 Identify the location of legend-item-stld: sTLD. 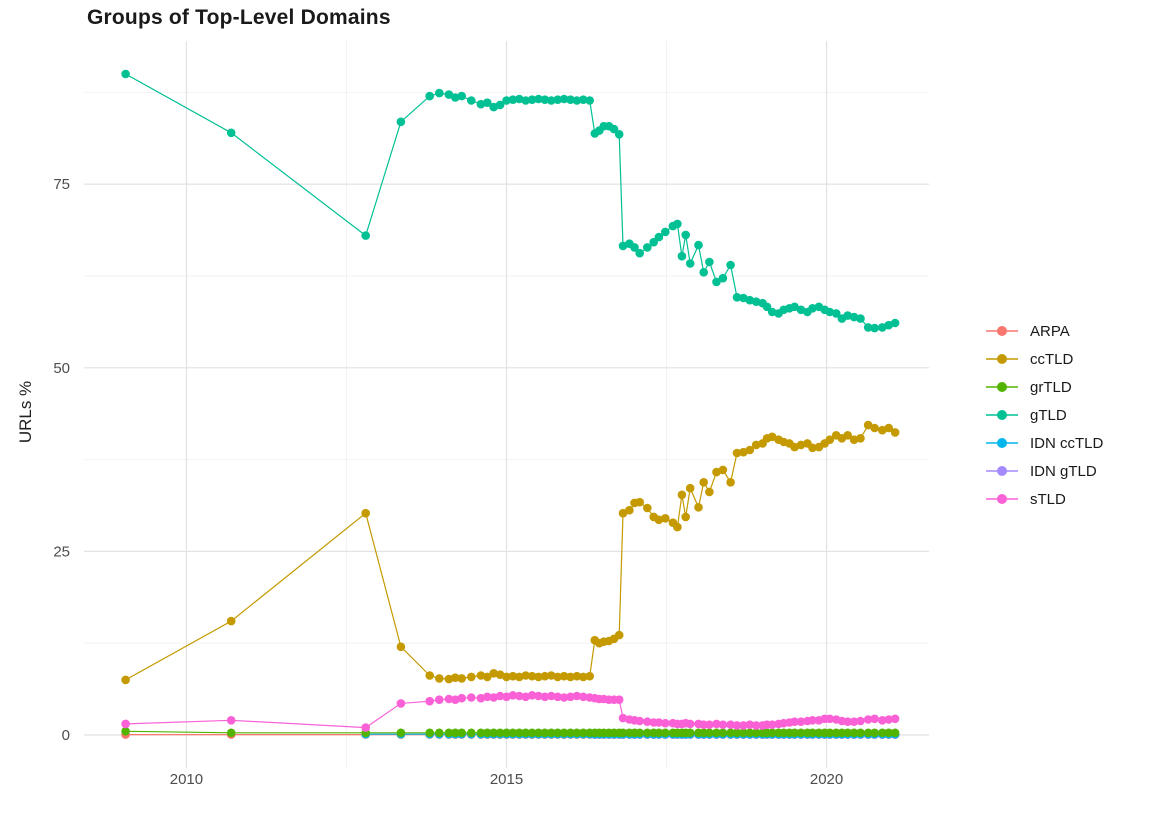
(1043, 499).